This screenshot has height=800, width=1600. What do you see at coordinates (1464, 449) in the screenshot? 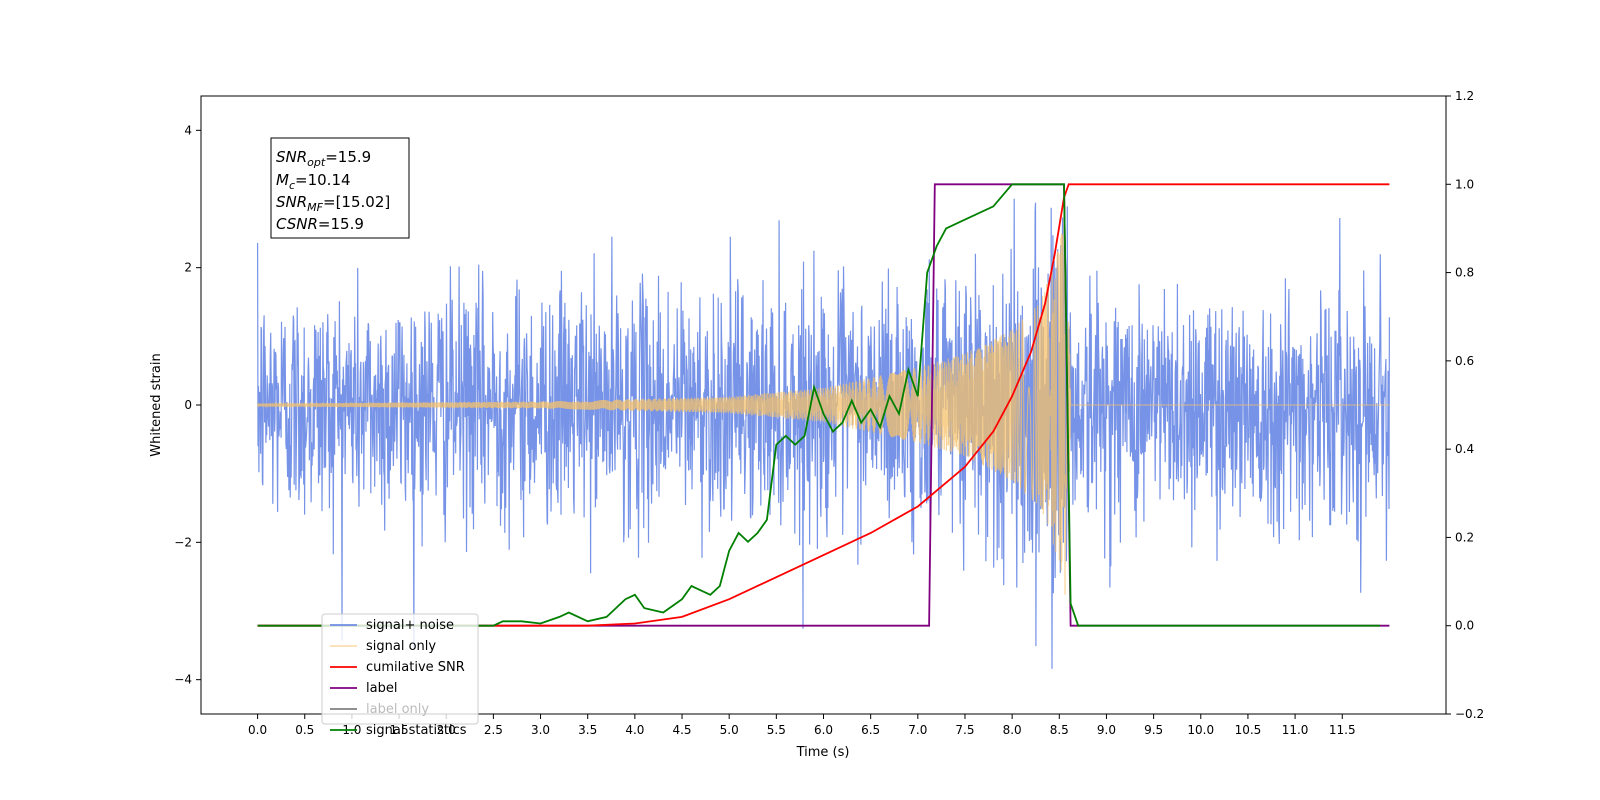
I see `y2-tick-label: 0.4` at bounding box center [1464, 449].